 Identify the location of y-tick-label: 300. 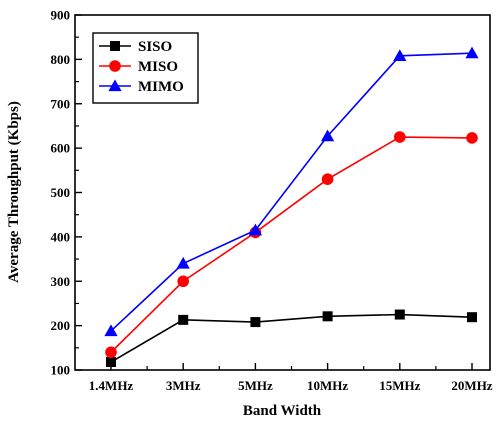
(61, 281).